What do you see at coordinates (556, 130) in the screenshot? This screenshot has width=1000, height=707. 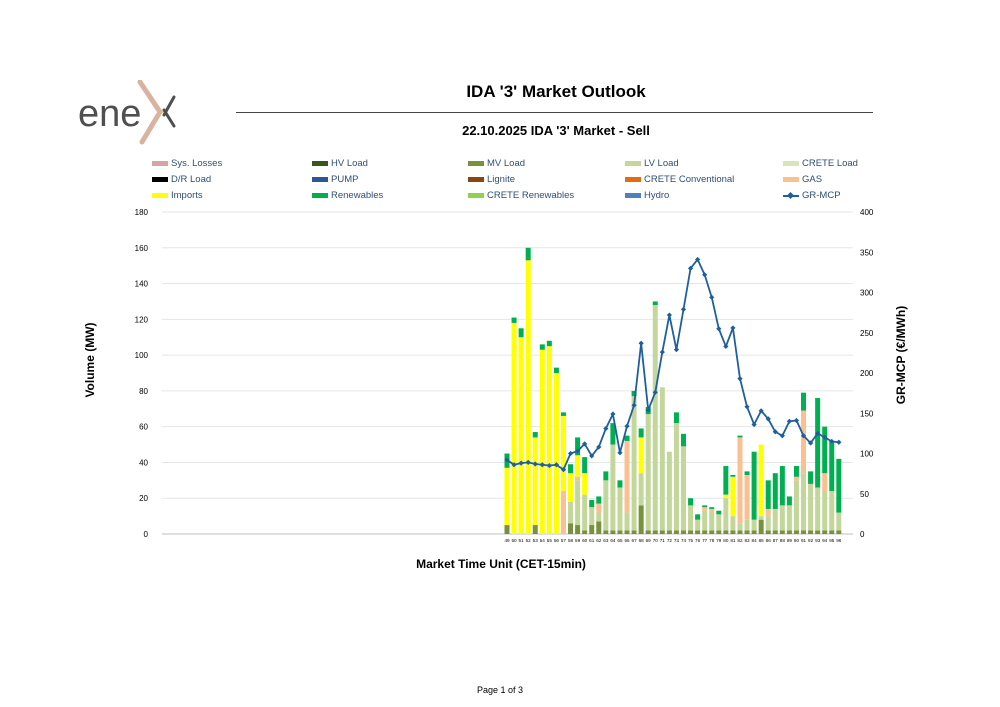 I see `chart-title: 22.10.2025 IDA '3' Market - Sell` at bounding box center [556, 130].